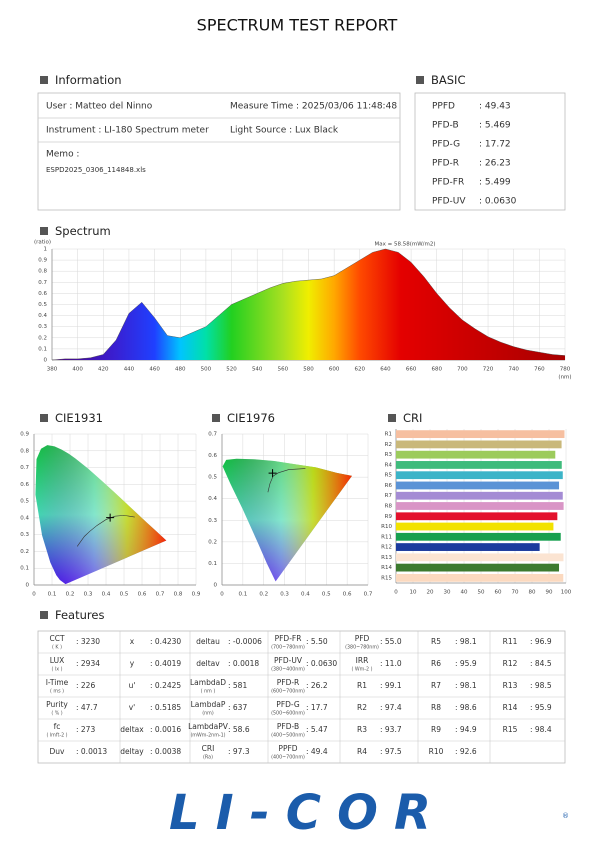 This screenshot has height=841, width=595. Describe the element at coordinates (448, 183) in the screenshot. I see `basic-label: PFD-FR` at that location.